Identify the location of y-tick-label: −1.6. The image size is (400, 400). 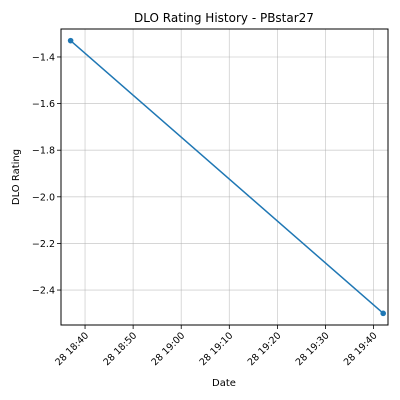
(43, 104).